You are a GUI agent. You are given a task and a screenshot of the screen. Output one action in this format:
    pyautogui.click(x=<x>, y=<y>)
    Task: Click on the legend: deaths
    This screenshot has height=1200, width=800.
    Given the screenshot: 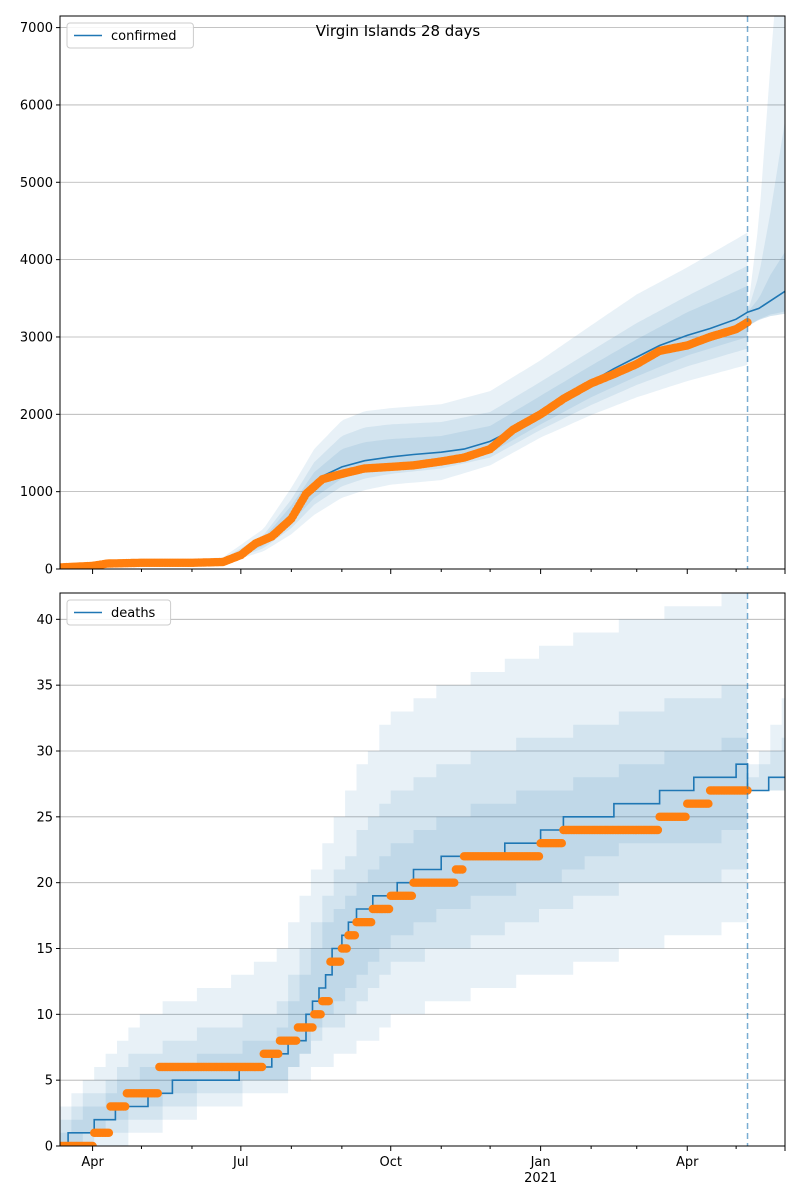 What is the action you would take?
    pyautogui.click(x=119, y=612)
    